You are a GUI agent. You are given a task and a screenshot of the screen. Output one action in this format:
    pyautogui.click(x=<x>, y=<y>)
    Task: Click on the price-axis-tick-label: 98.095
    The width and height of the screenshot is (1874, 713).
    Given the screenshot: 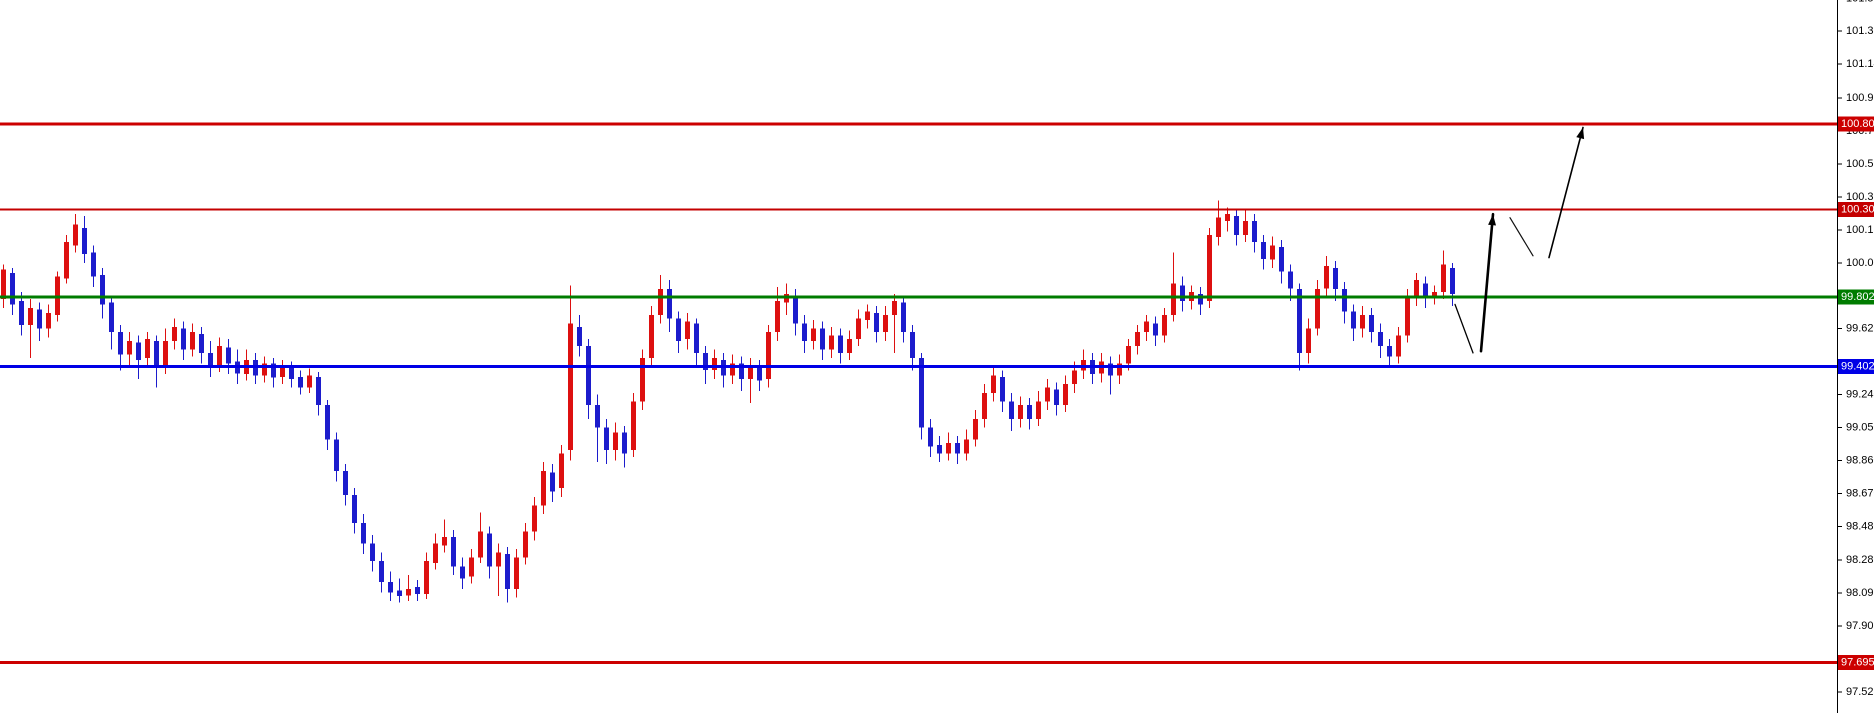 What is the action you would take?
    pyautogui.click(x=1860, y=593)
    